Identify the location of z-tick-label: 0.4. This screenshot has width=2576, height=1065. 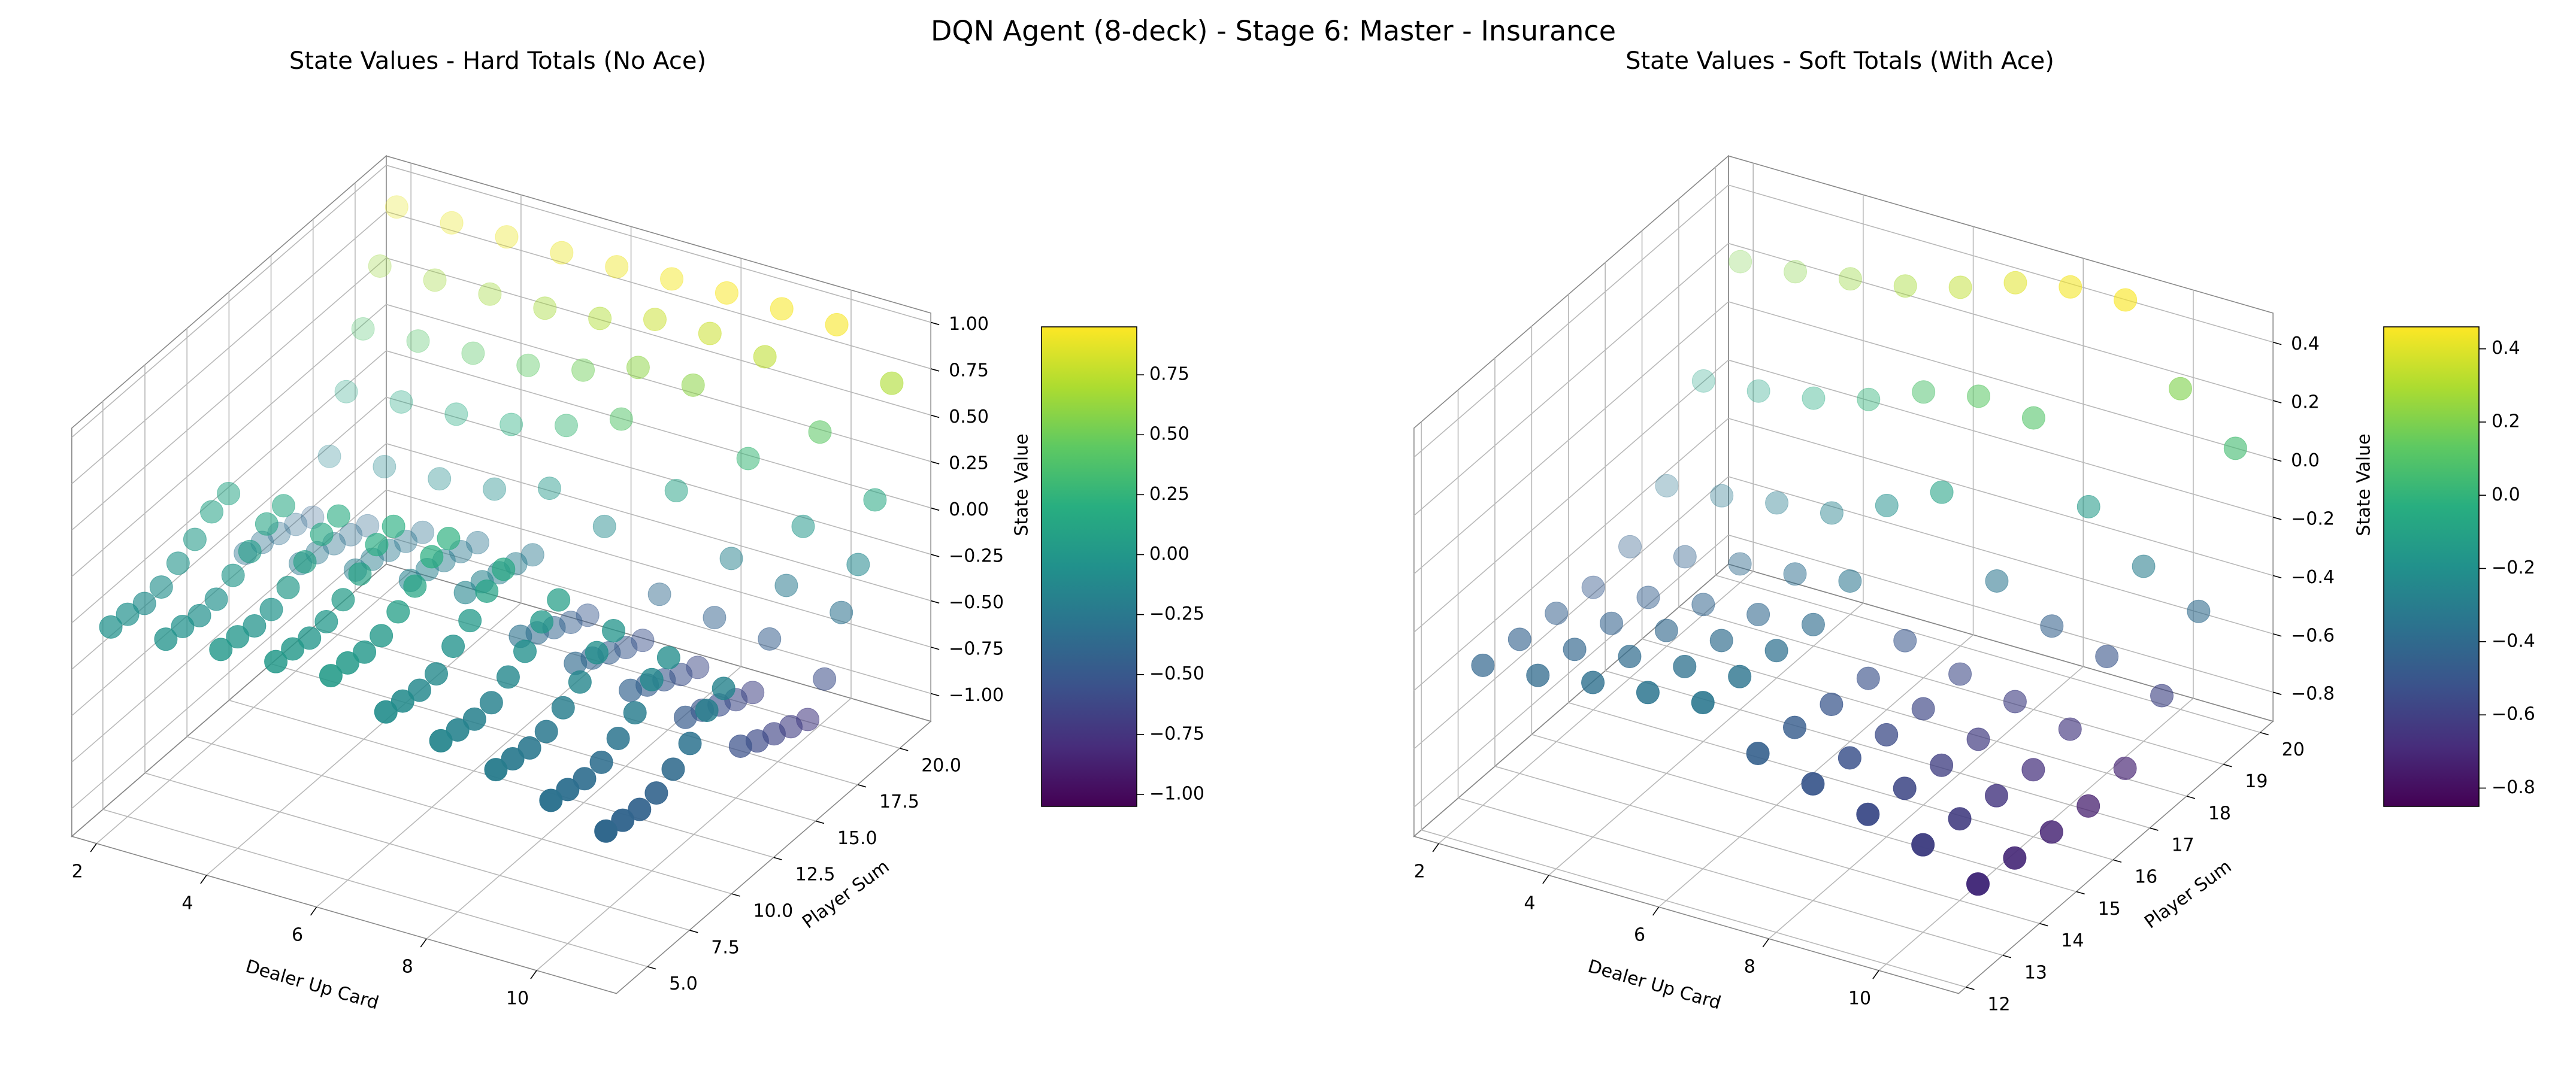
(2305, 343).